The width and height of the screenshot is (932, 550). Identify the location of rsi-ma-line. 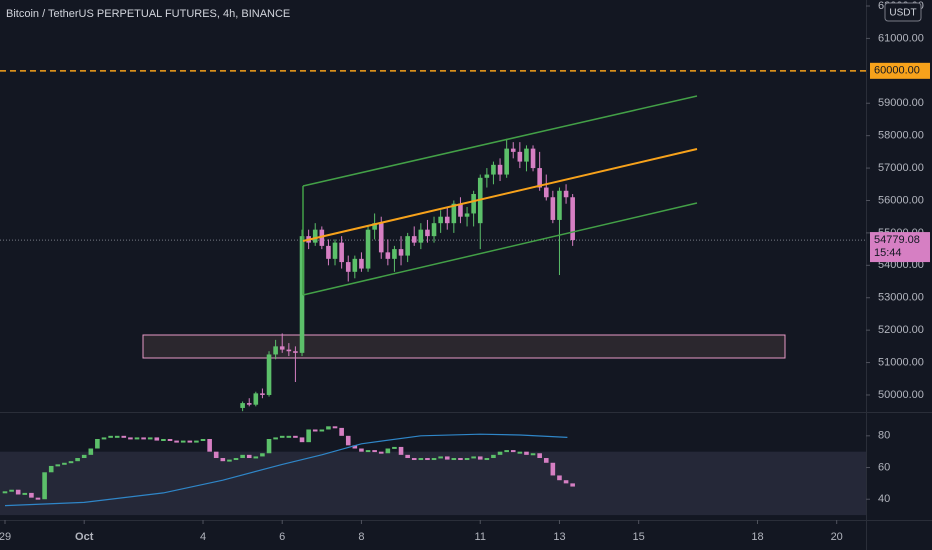
(286, 470).